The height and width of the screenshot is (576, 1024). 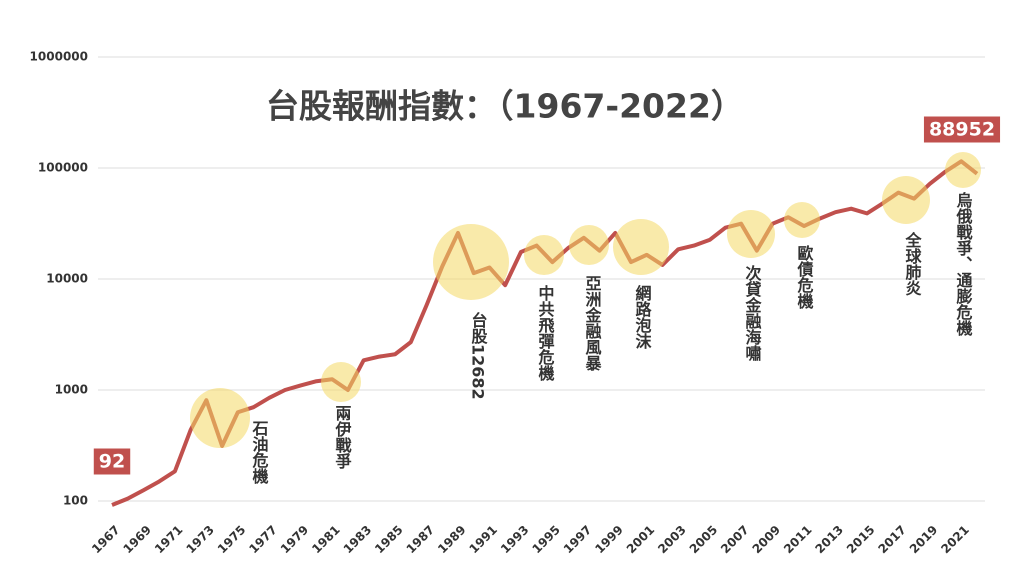 I want to click on chart-title: 台股報酬指數：（1967-2022）, so click(x=505, y=106).